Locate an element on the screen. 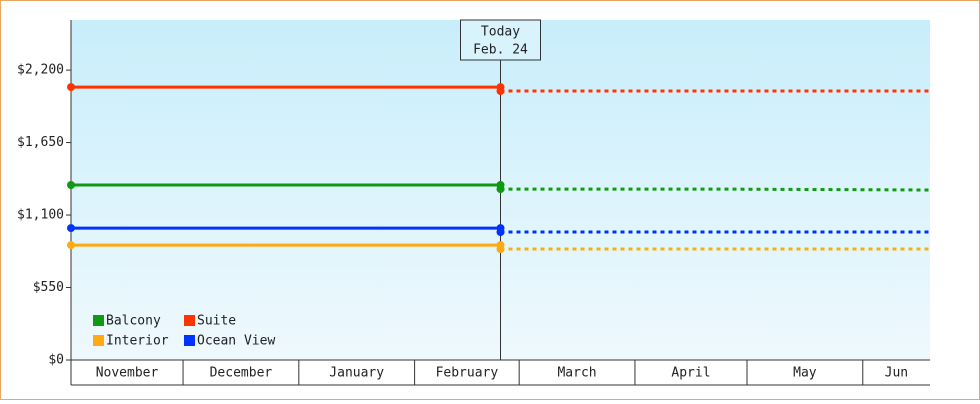 This screenshot has height=404, width=980. today-label: Today is located at coordinates (500, 32).